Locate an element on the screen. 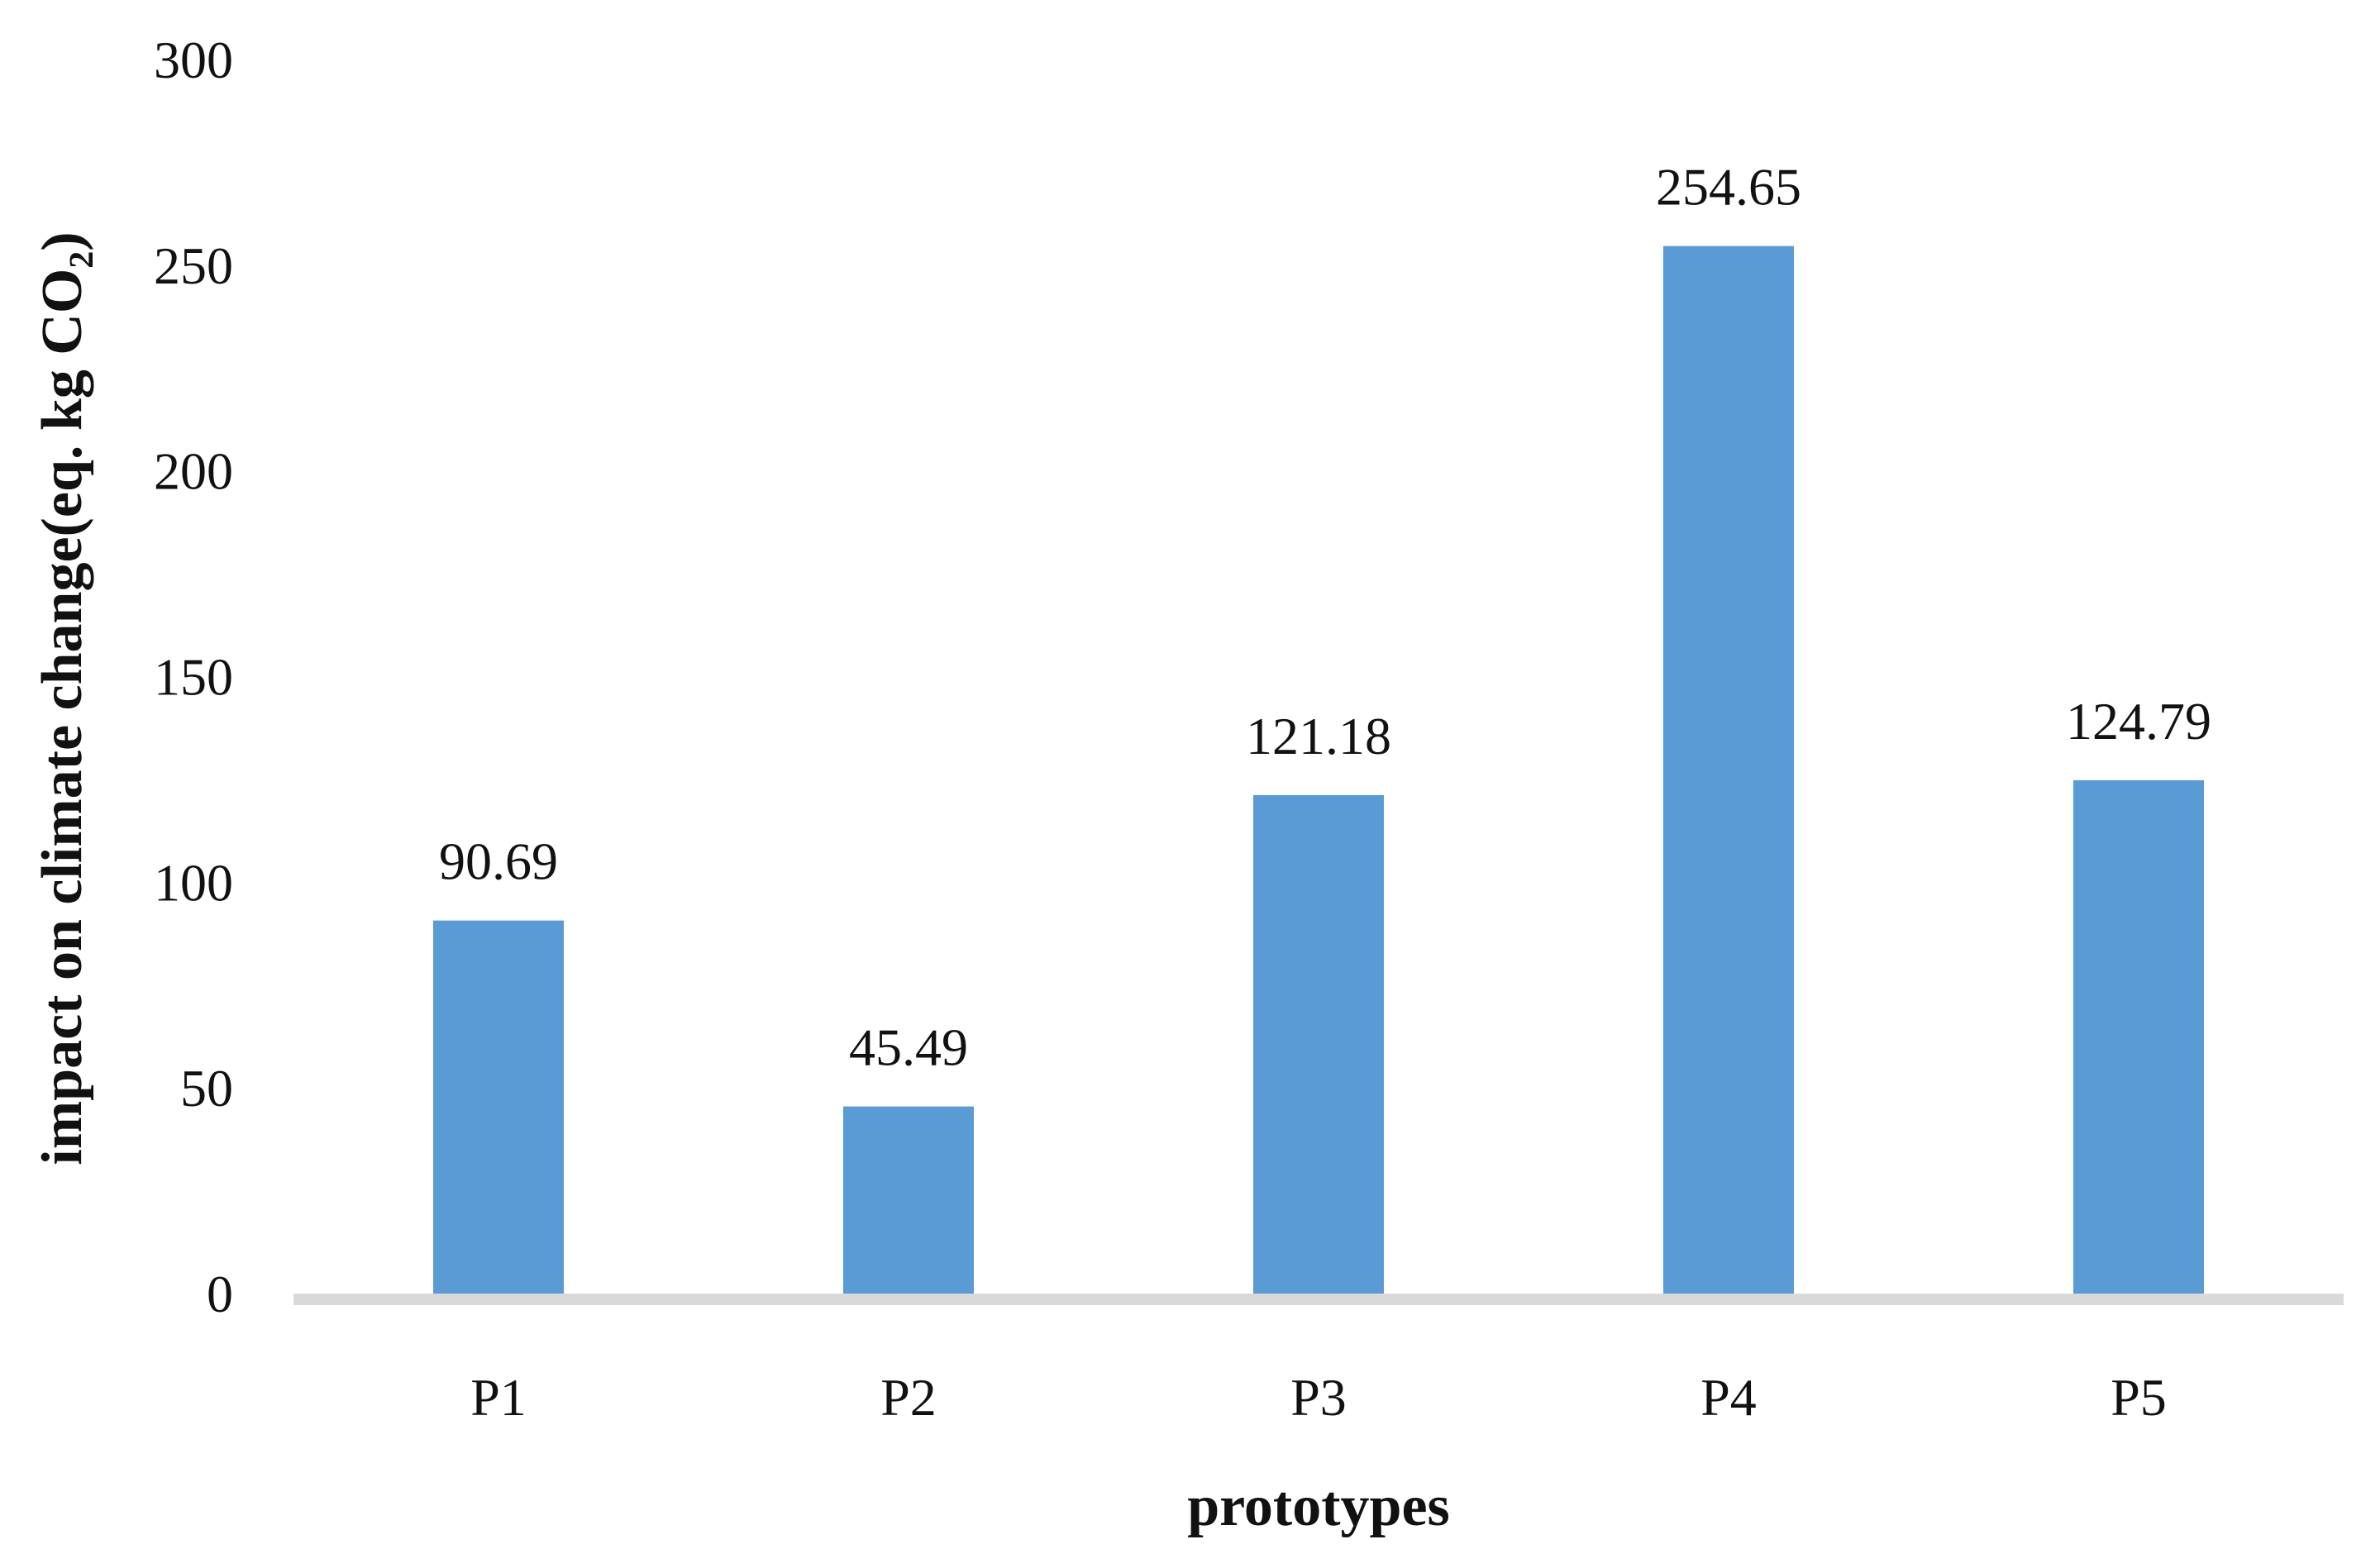 This screenshot has height=1568, width=2361. x-axis-title: prototypes is located at coordinates (1318, 1506).